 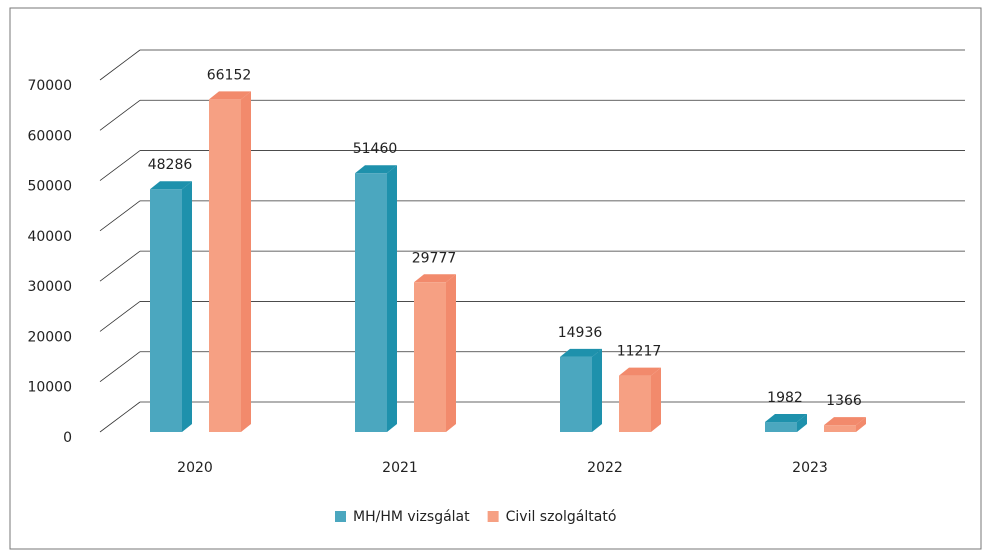 What do you see at coordinates (49, 187) in the screenshot?
I see `y-tick-label: 50000` at bounding box center [49, 187].